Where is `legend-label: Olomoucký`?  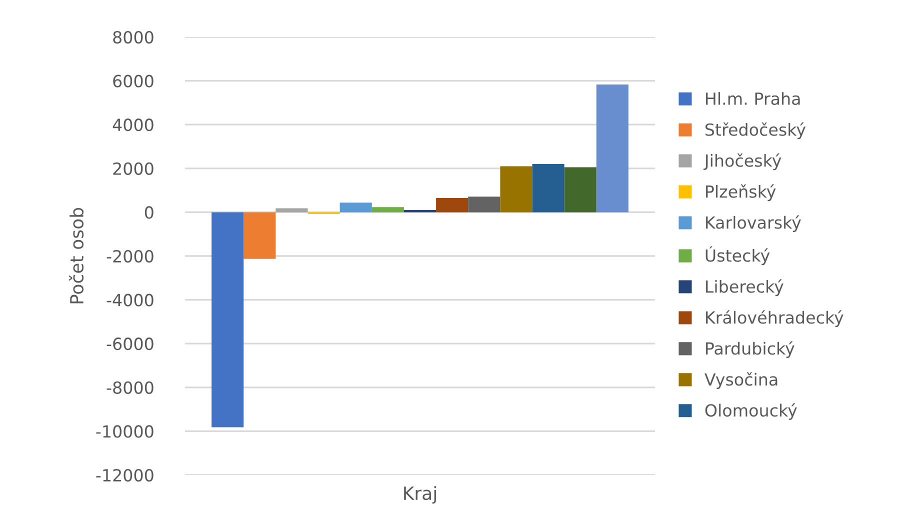
legend-label: Olomoucký is located at coordinates (751, 411).